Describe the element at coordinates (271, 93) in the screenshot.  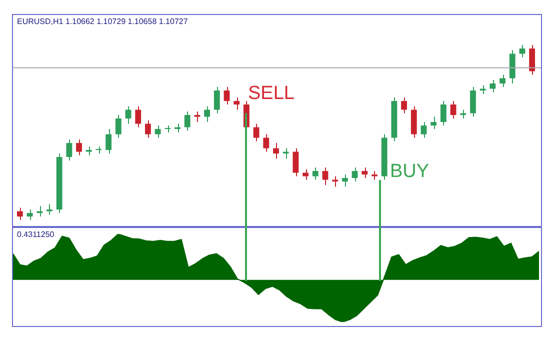
I see `annotation: SELL` at that location.